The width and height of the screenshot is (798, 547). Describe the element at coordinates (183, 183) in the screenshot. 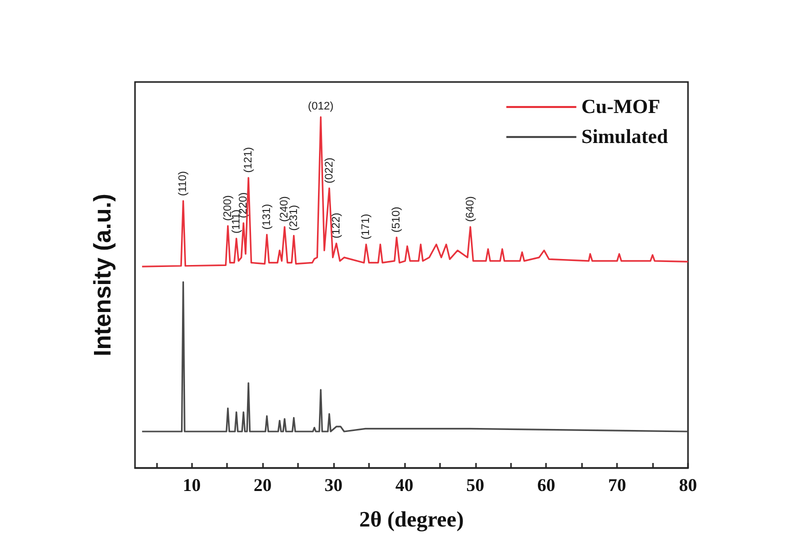

I see `annotation: (110)` at that location.